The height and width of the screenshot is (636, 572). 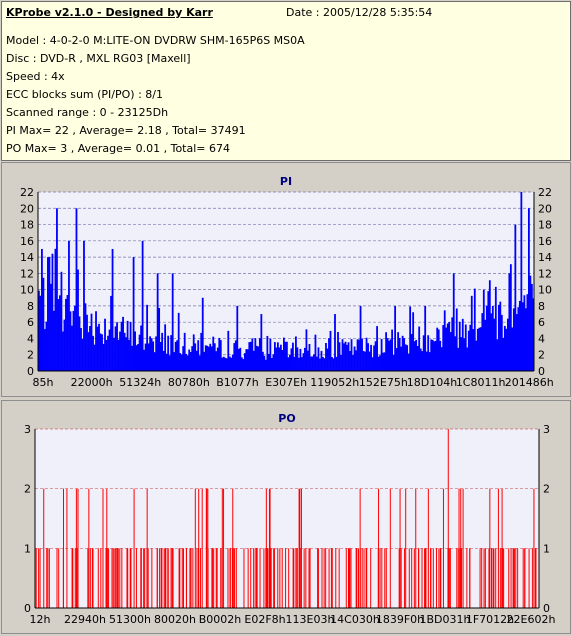 I want to click on y-tick-label-right: 16, so click(x=545, y=241).